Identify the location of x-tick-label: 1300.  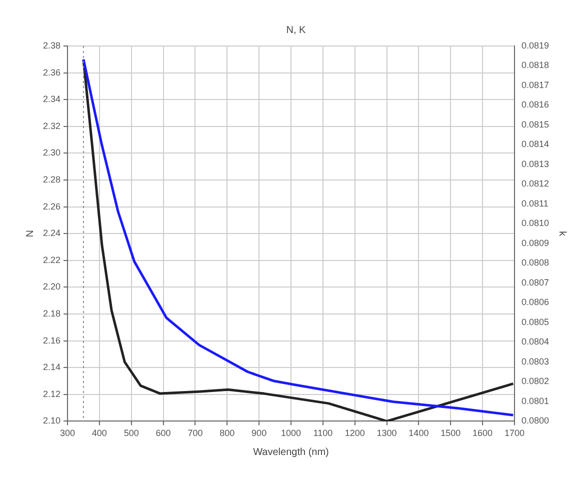
(386, 433).